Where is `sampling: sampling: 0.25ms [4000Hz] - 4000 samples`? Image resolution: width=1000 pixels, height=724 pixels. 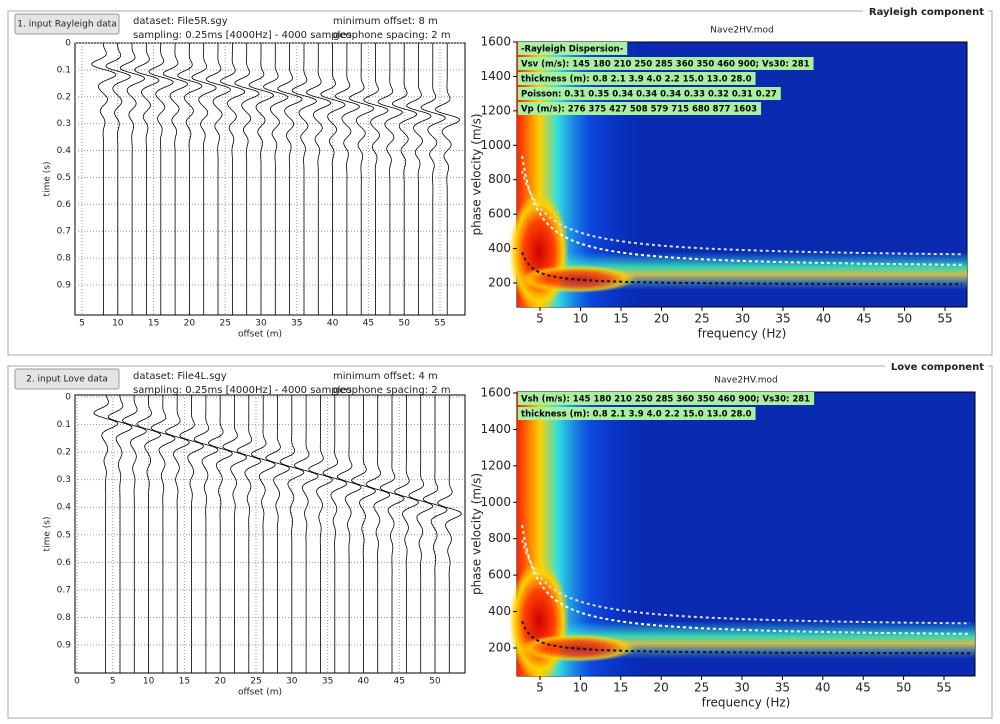
sampling: sampling: 0.25ms [4000Hz] - 4000 samples is located at coordinates (242, 35).